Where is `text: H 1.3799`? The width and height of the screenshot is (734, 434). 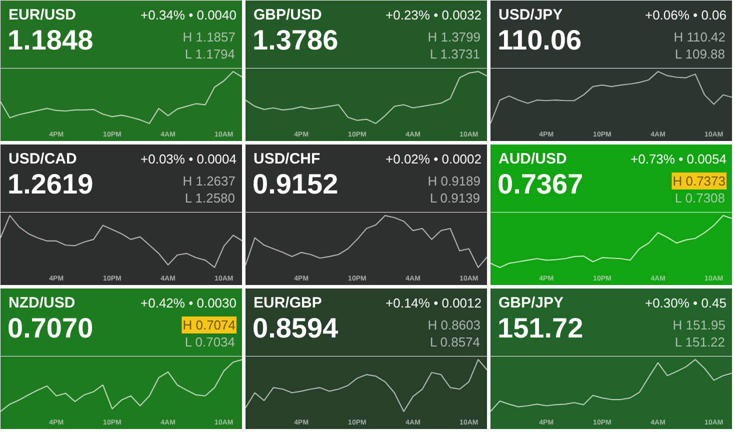 text: H 1.3799 is located at coordinates (454, 37).